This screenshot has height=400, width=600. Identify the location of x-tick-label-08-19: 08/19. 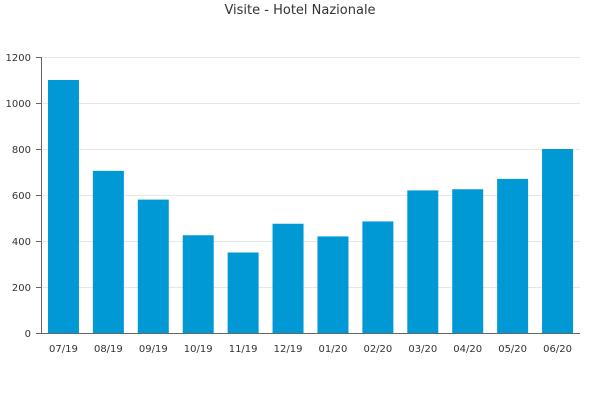
(108, 349).